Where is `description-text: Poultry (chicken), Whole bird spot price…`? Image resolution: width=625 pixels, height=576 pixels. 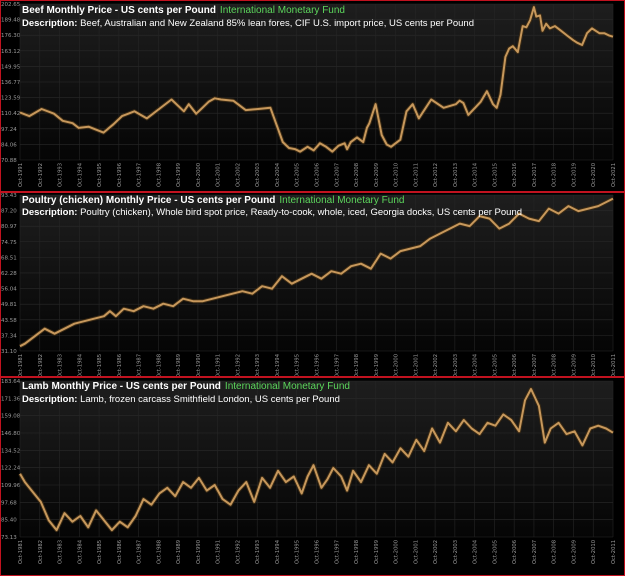 description-text: Poultry (chicken), Whole bird spot price… is located at coordinates (301, 212).